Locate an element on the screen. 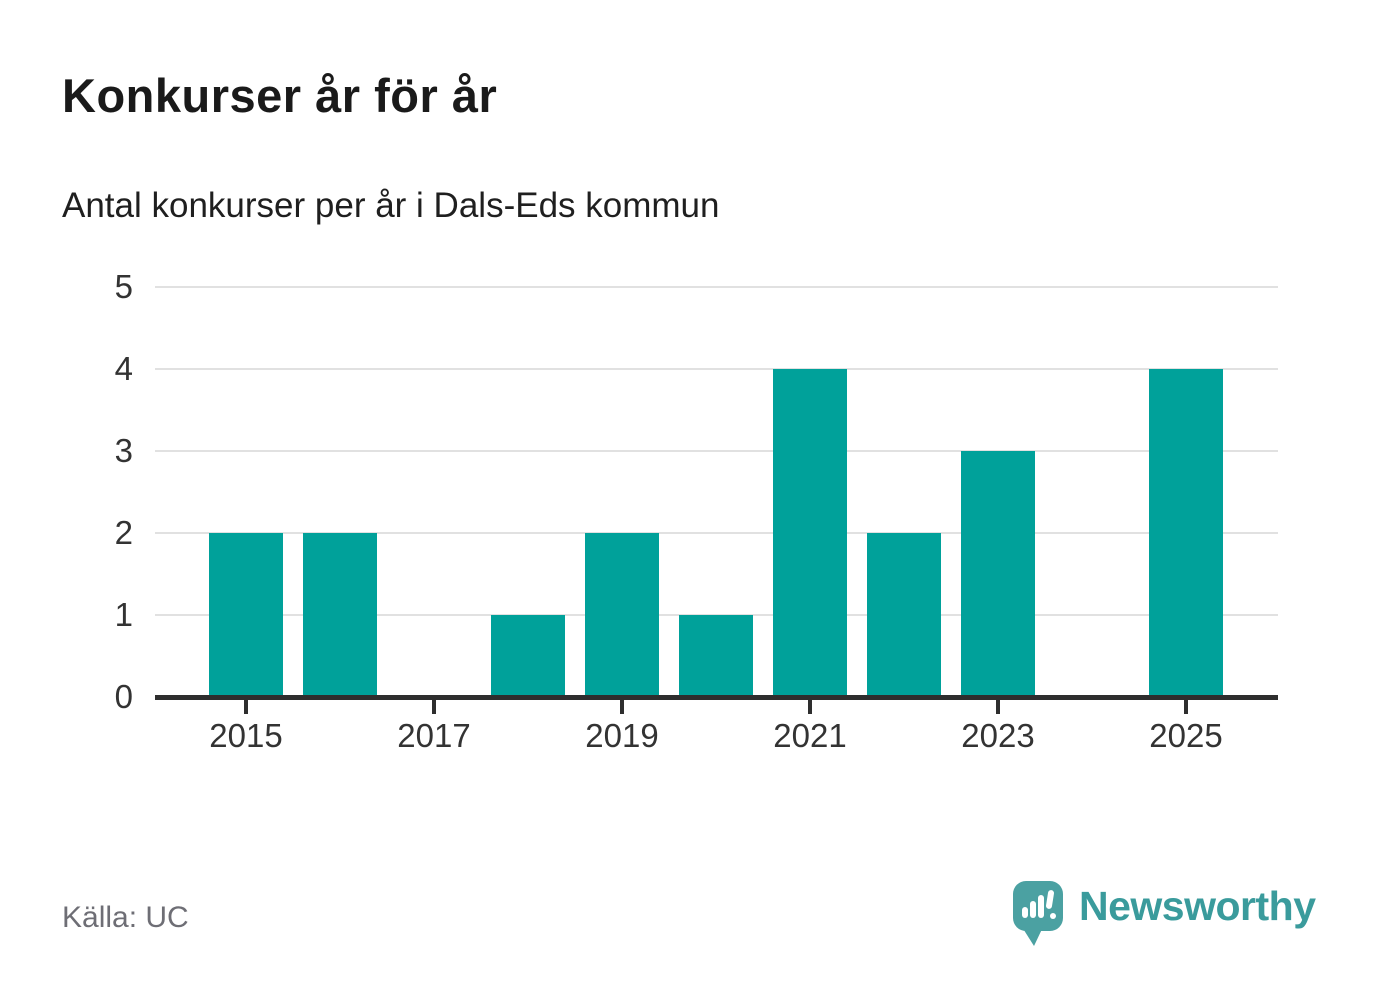 Image resolution: width=1382 pixels, height=999 pixels. logo-exclamation-mark is located at coordinates (1050, 899).